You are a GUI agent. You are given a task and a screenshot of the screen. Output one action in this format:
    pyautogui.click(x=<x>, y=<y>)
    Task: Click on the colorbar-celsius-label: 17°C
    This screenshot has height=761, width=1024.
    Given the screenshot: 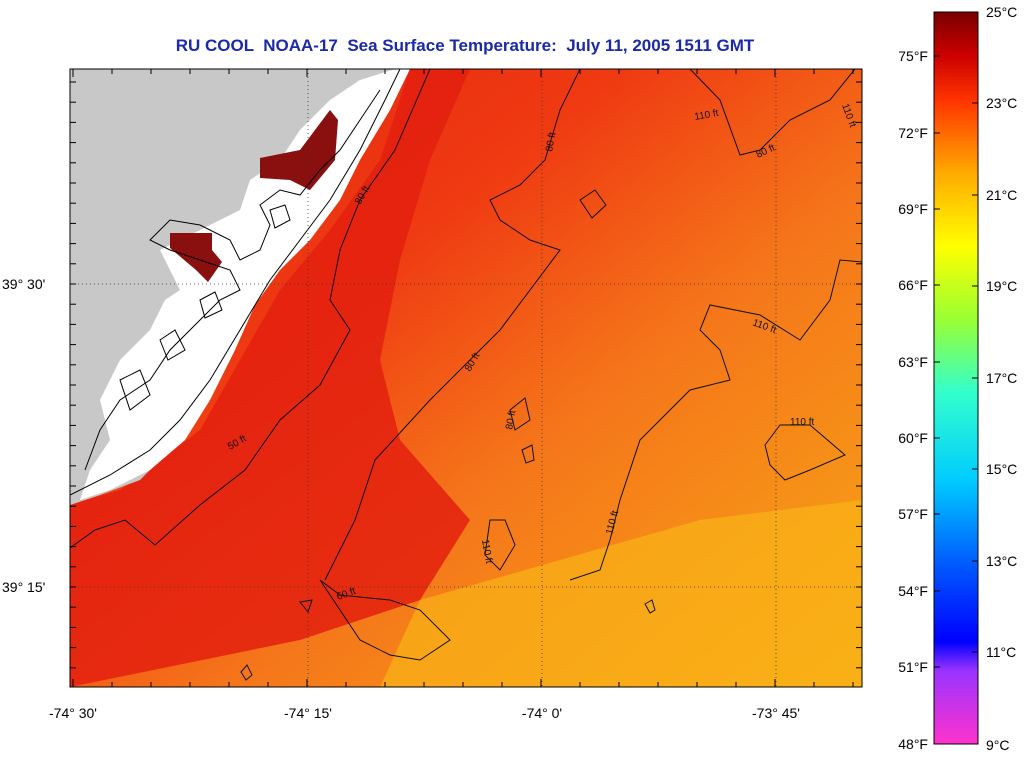 What is the action you would take?
    pyautogui.click(x=1001, y=378)
    